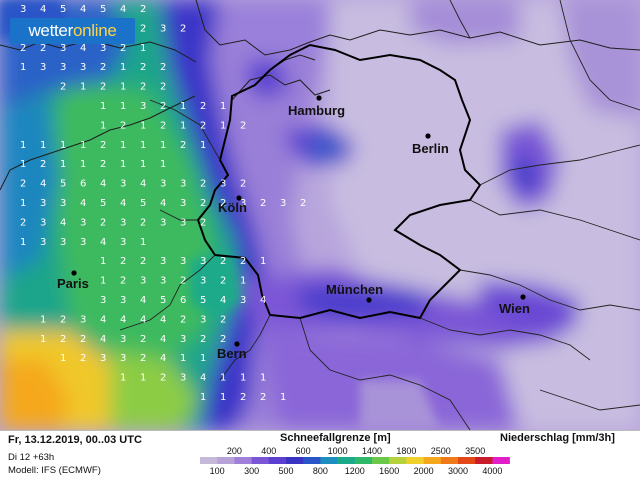 The width and height of the screenshot is (640, 479). What do you see at coordinates (73, 280) in the screenshot?
I see `city-paris: Paris` at bounding box center [73, 280].